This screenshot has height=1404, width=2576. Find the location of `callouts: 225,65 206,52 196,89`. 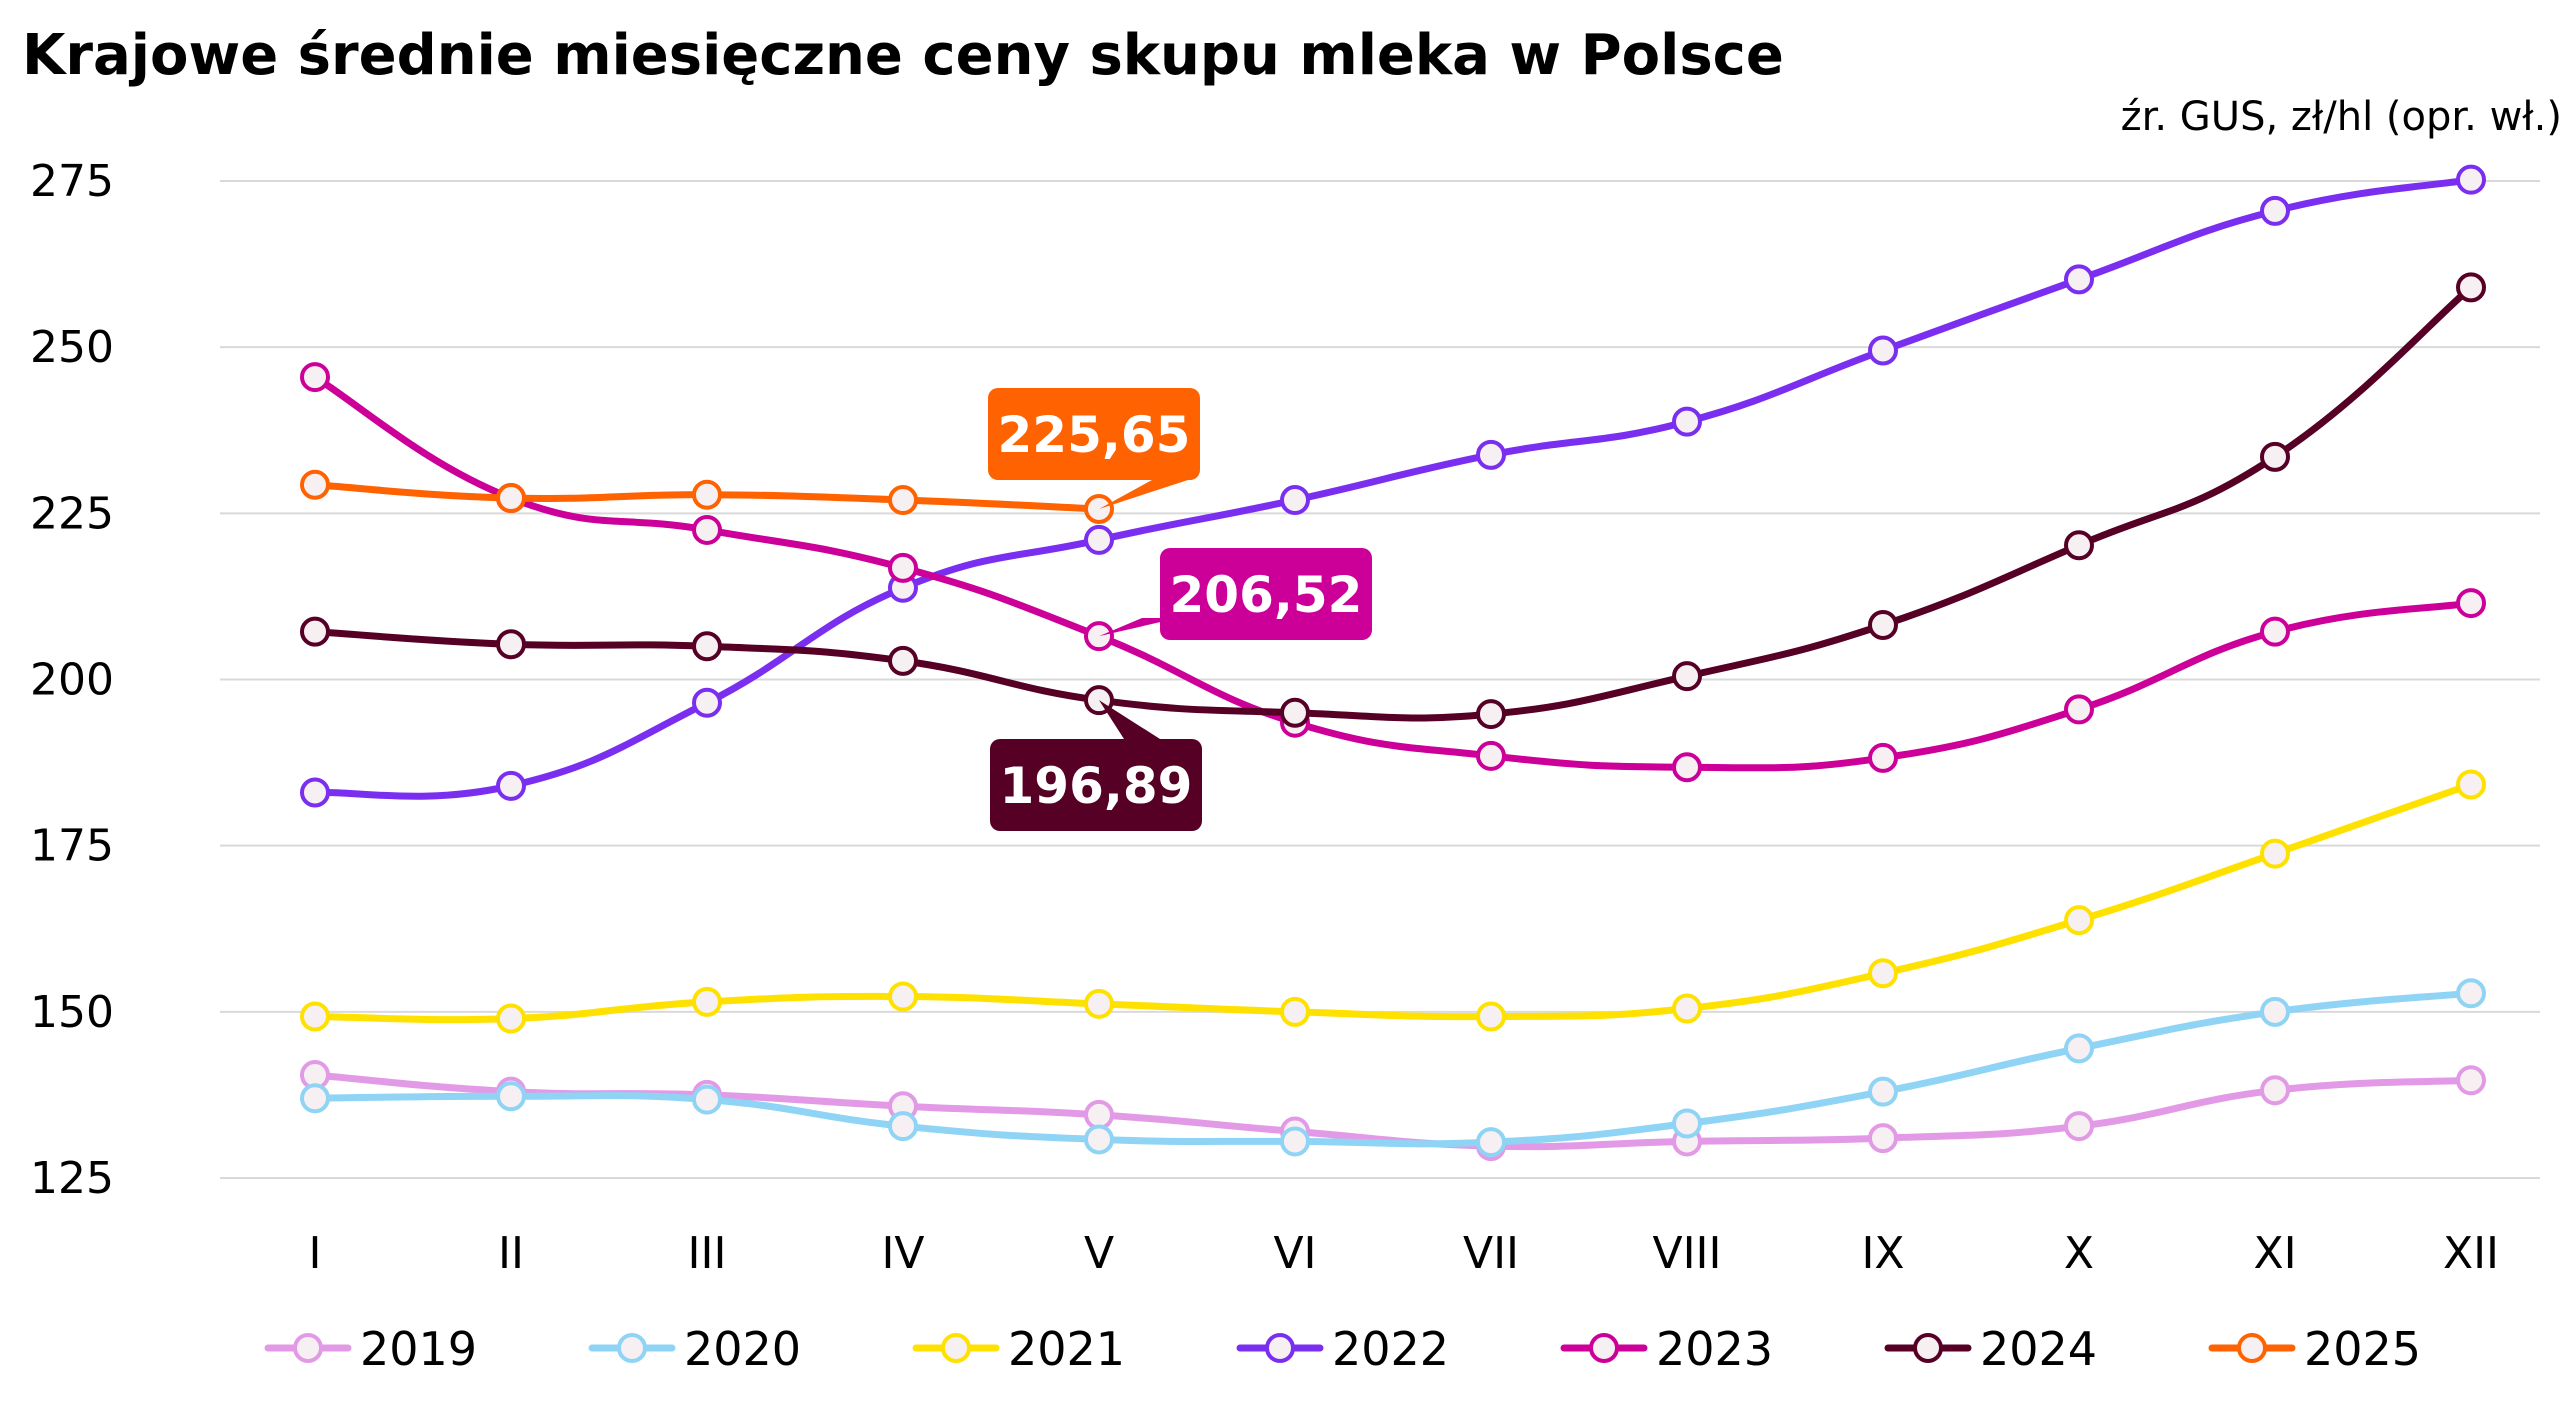

callouts: 225,65 206,52 196,89 is located at coordinates (1180, 609).